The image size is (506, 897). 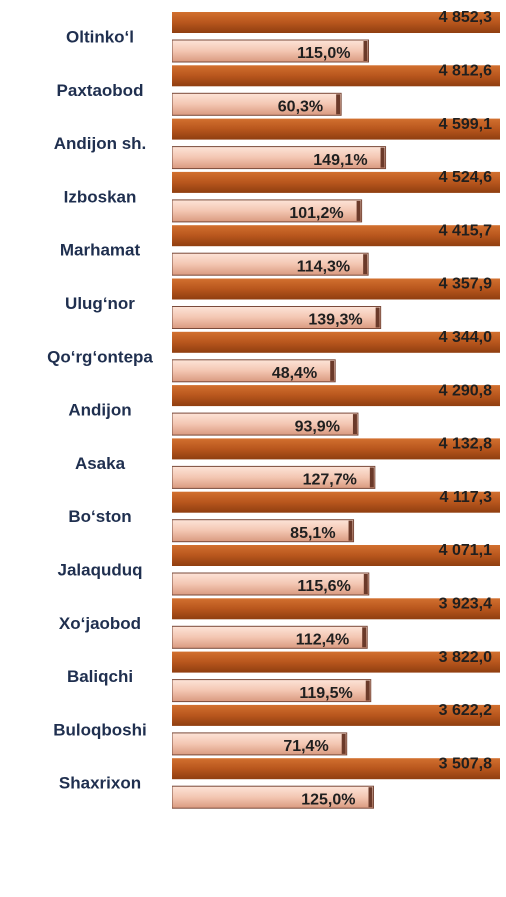 I want to click on category-label: Xo‘jaobod, so click(x=100, y=623).